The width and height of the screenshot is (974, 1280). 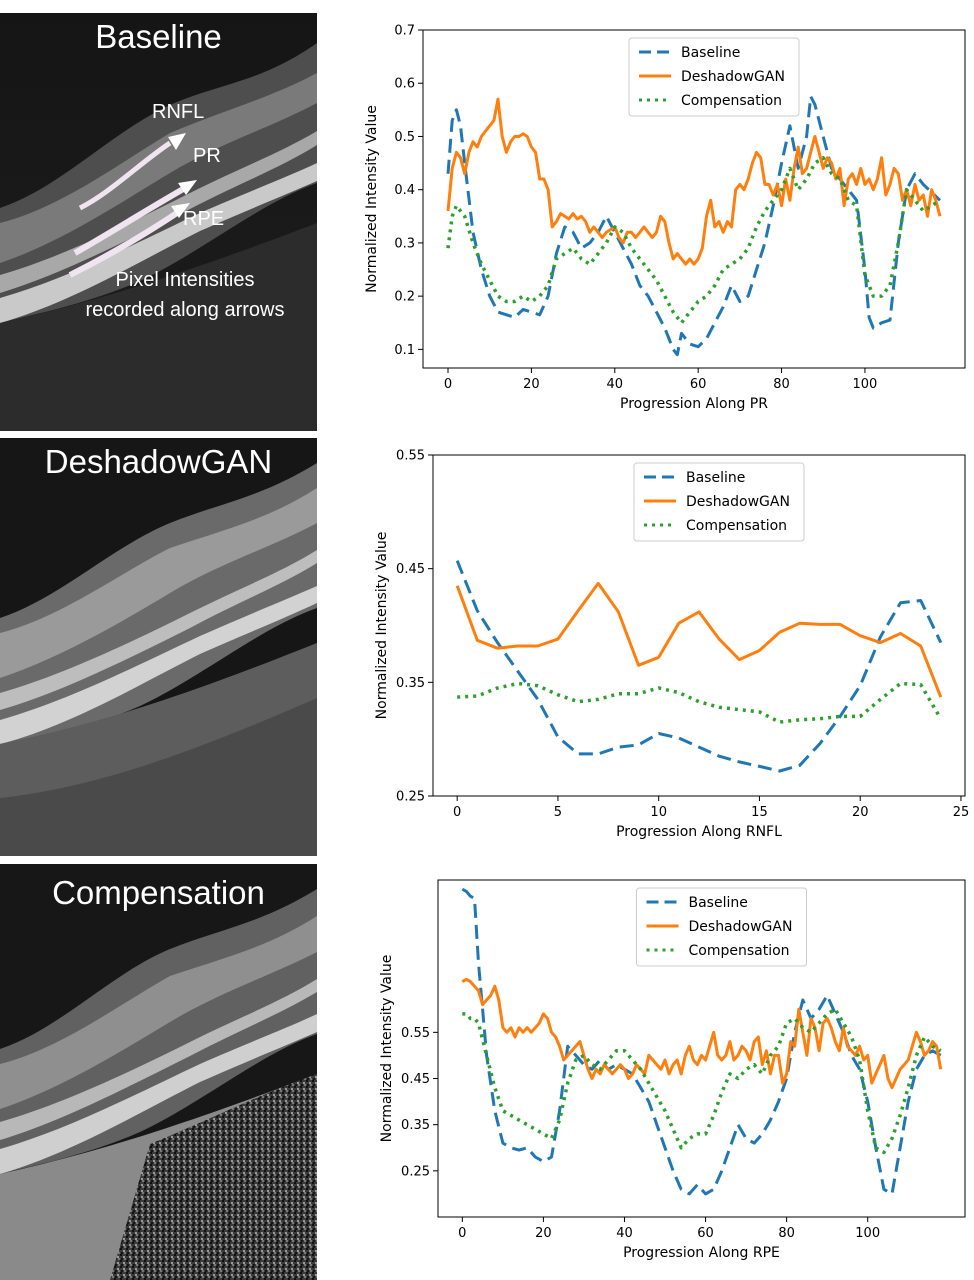 What do you see at coordinates (404, 84) in the screenshot?
I see `y-tick-label: 0.6` at bounding box center [404, 84].